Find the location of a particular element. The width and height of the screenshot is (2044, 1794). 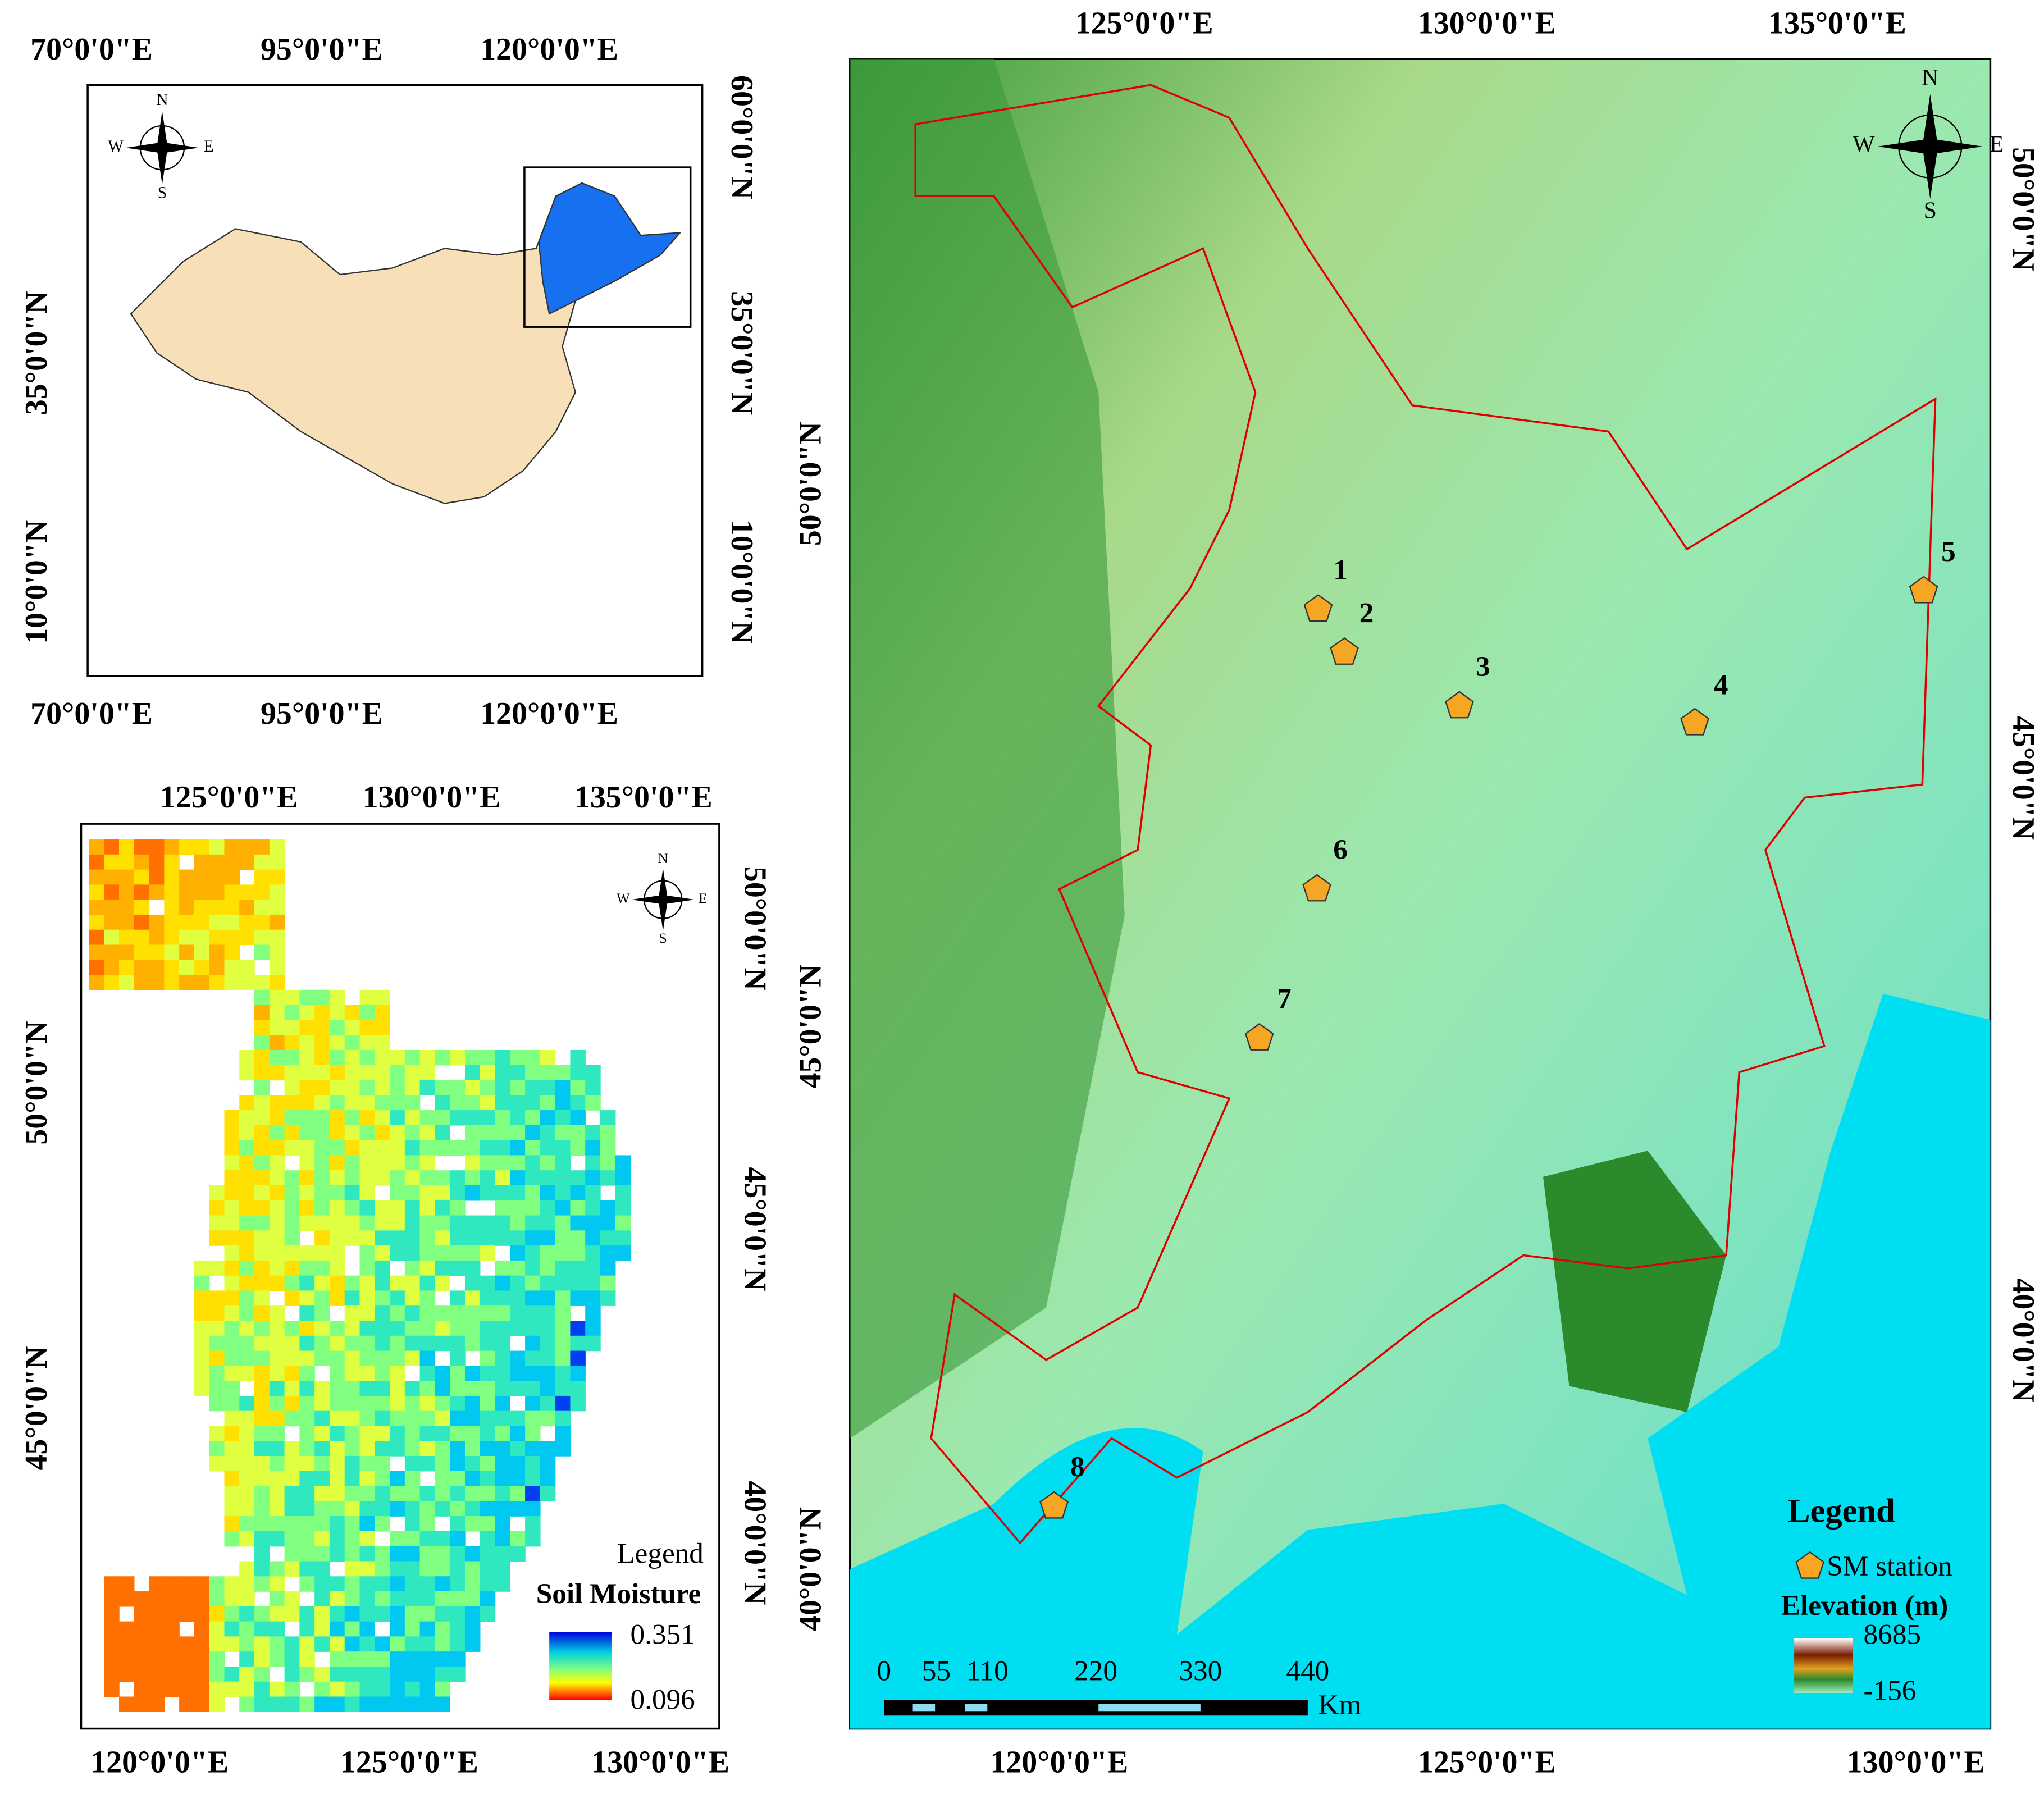

legend-title: Legend is located at coordinates (1841, 1511).